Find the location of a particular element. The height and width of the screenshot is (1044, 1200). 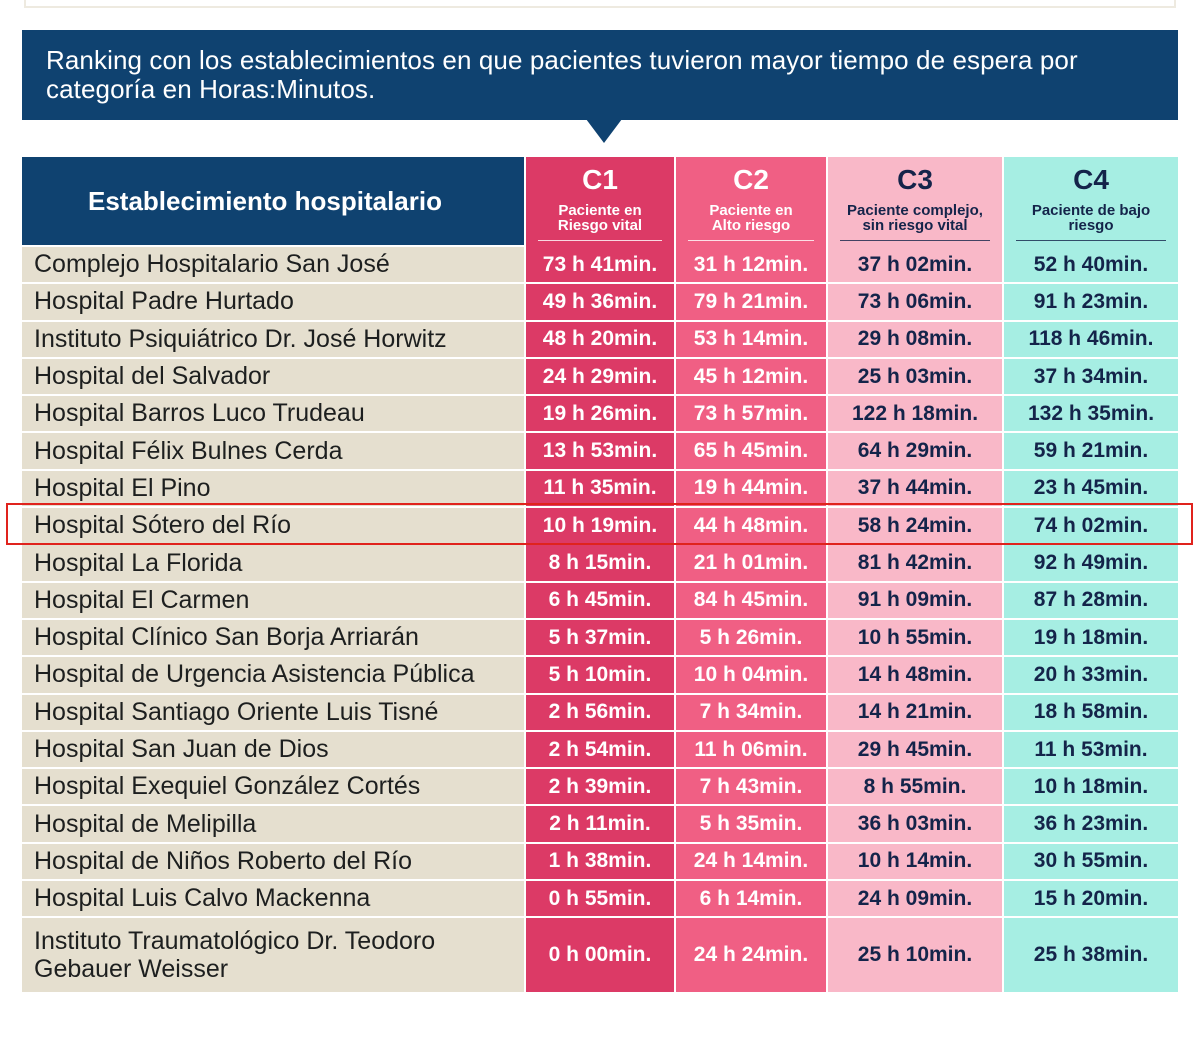

wait-time-c2: 45 h 12min. is located at coordinates (750, 375).